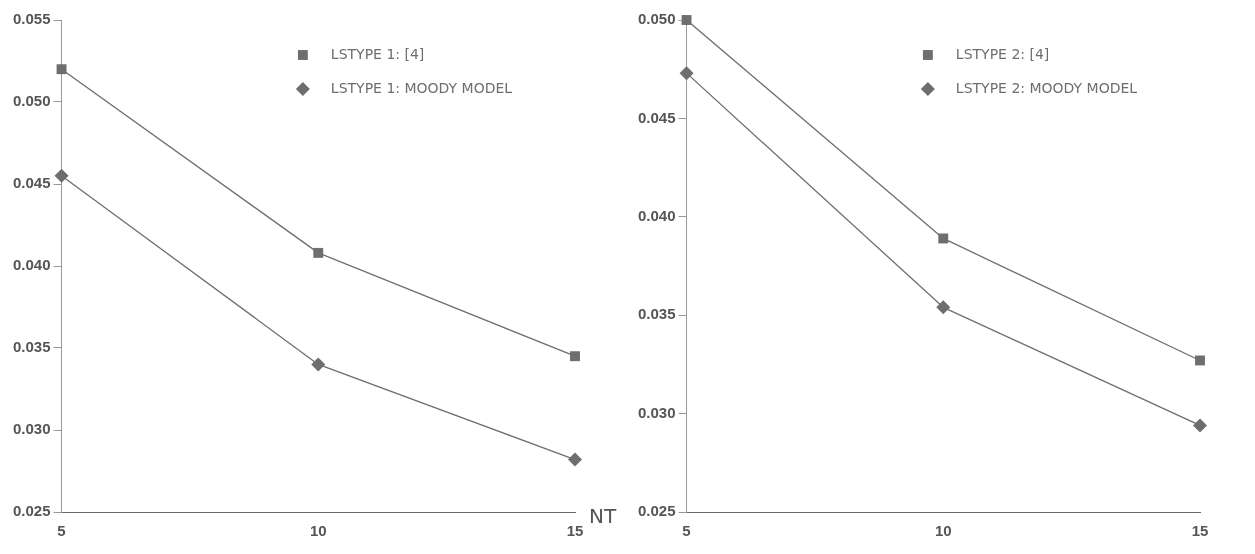 The width and height of the screenshot is (1255, 554). I want to click on legend-label: LSTYPE 1: MOODY MODEL, so click(421, 87).